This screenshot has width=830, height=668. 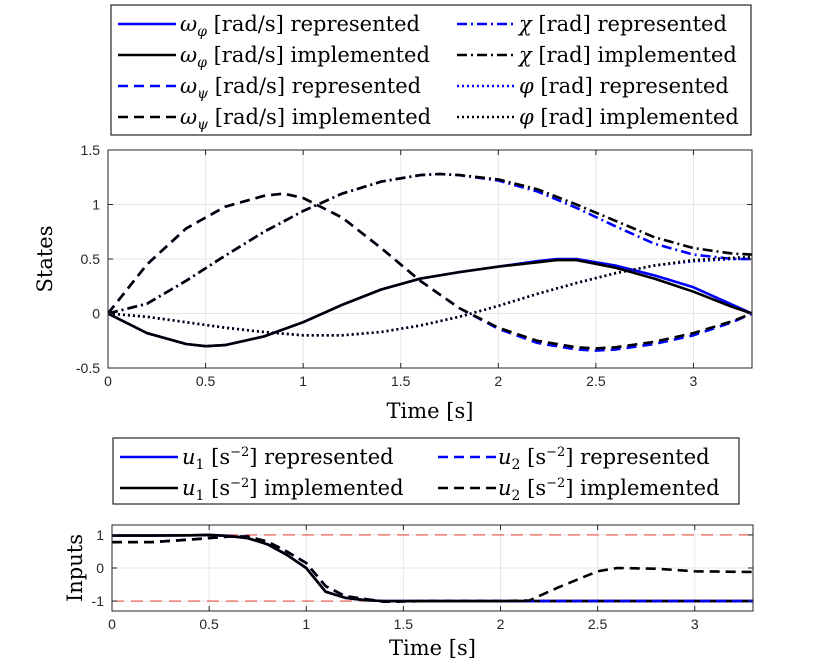 What do you see at coordinates (303, 381) in the screenshot?
I see `states-xtick-label-2: 1` at bounding box center [303, 381].